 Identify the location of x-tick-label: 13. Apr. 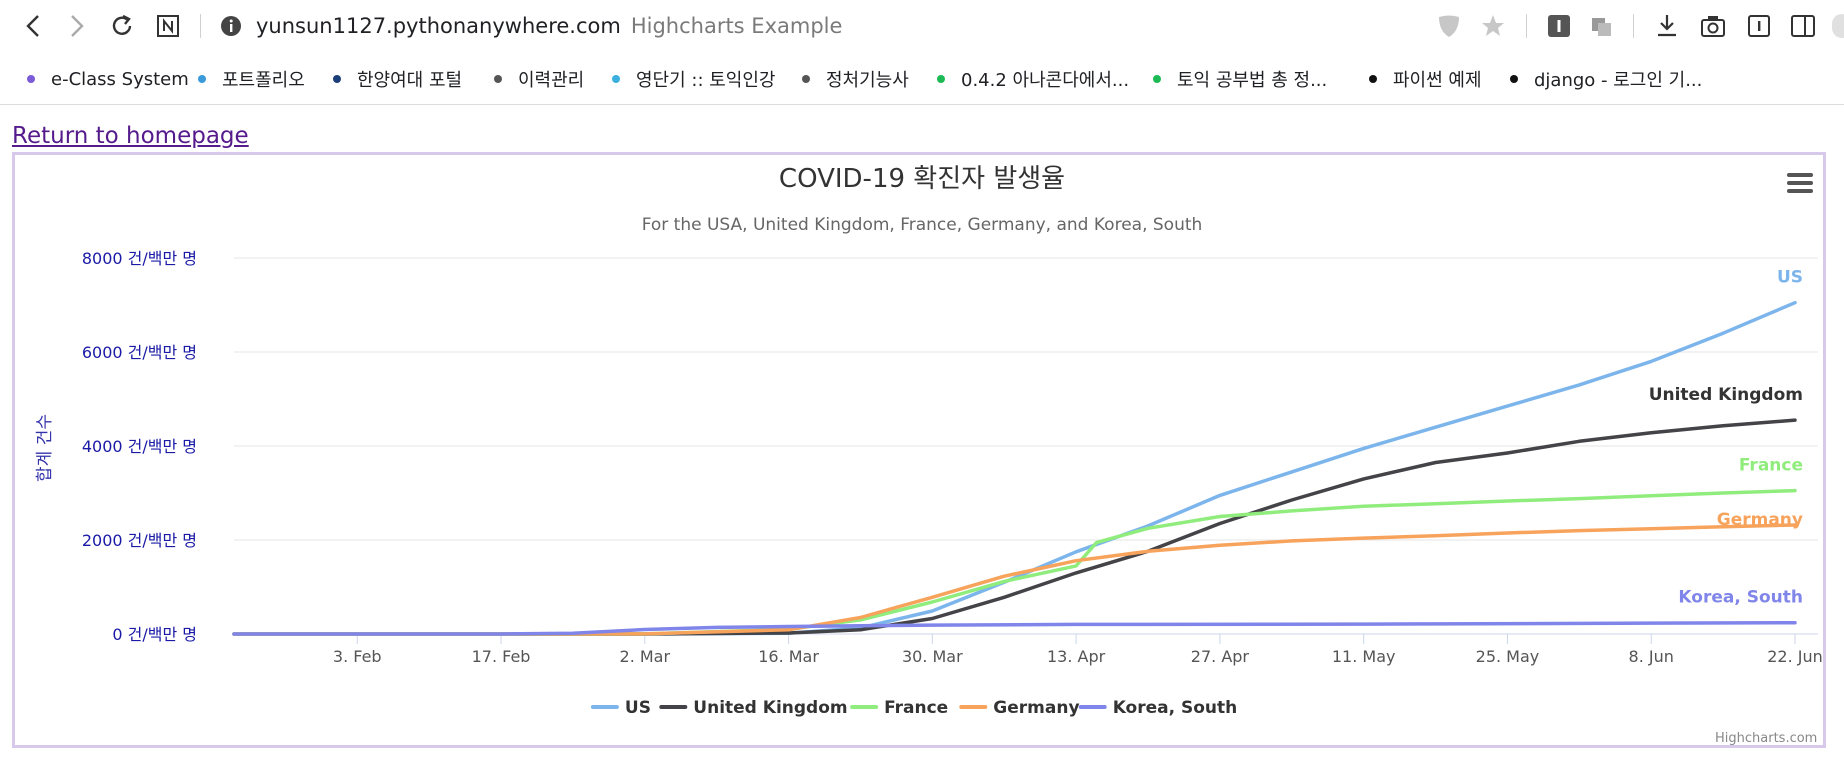
(1076, 656).